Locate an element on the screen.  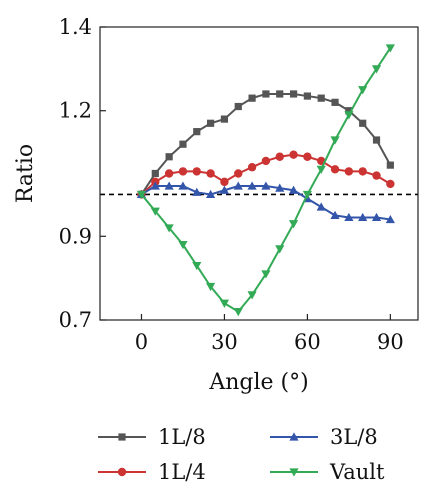
x-tick-label: 90 is located at coordinates (390, 342).